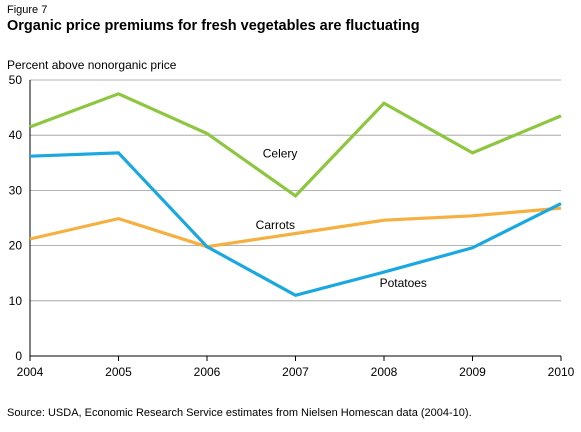 This screenshot has height=432, width=581. What do you see at coordinates (92, 65) in the screenshot?
I see `y-axis-title: Percent above nonorganic price` at bounding box center [92, 65].